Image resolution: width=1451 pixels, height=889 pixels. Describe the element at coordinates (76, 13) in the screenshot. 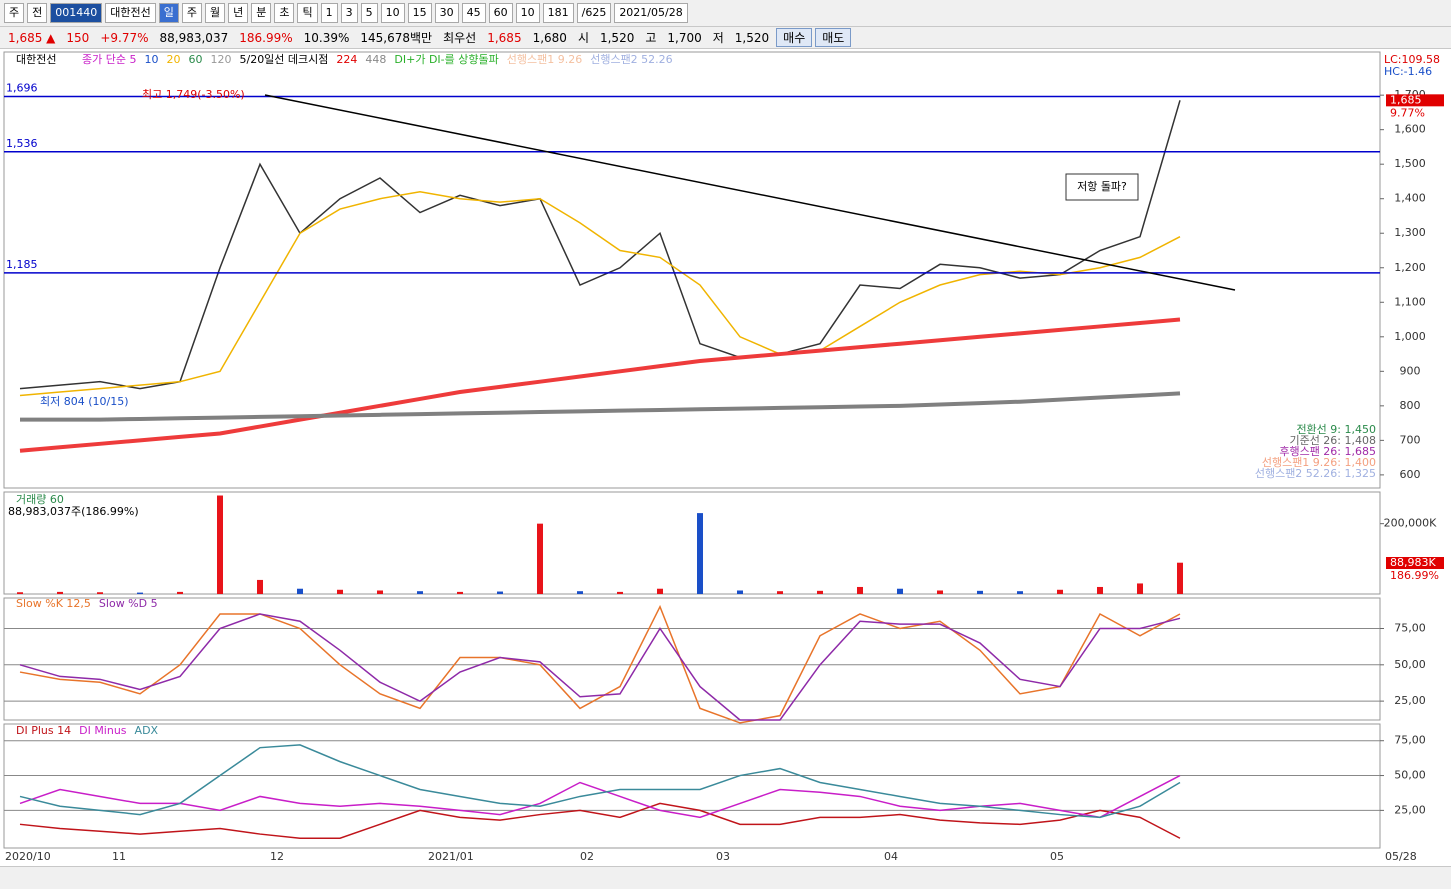

I see `toolbar-item: 001440` at that location.